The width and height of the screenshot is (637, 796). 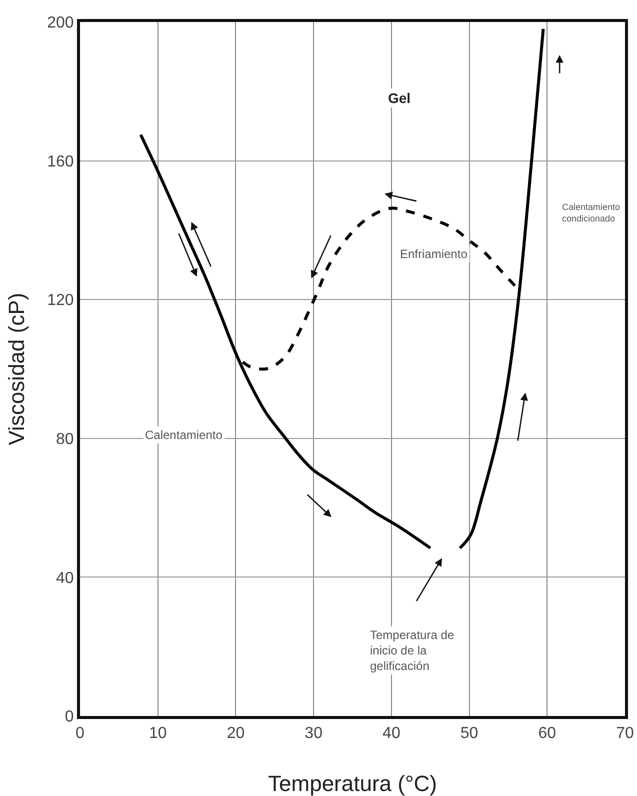 I want to click on annotation: Calentamiento, so click(x=184, y=435).